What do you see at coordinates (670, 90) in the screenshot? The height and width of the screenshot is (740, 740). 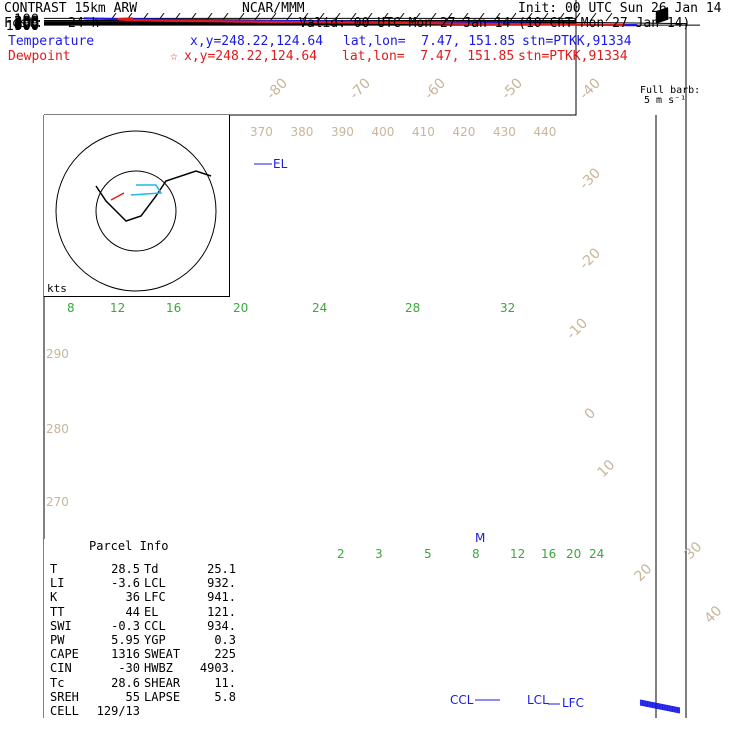 I see `barb-scale-title: Full barb:` at bounding box center [670, 90].